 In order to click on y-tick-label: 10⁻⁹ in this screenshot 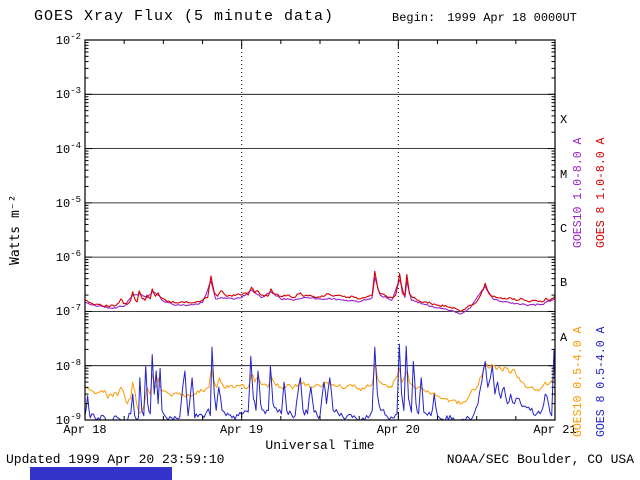, I will do `click(68, 420)`.